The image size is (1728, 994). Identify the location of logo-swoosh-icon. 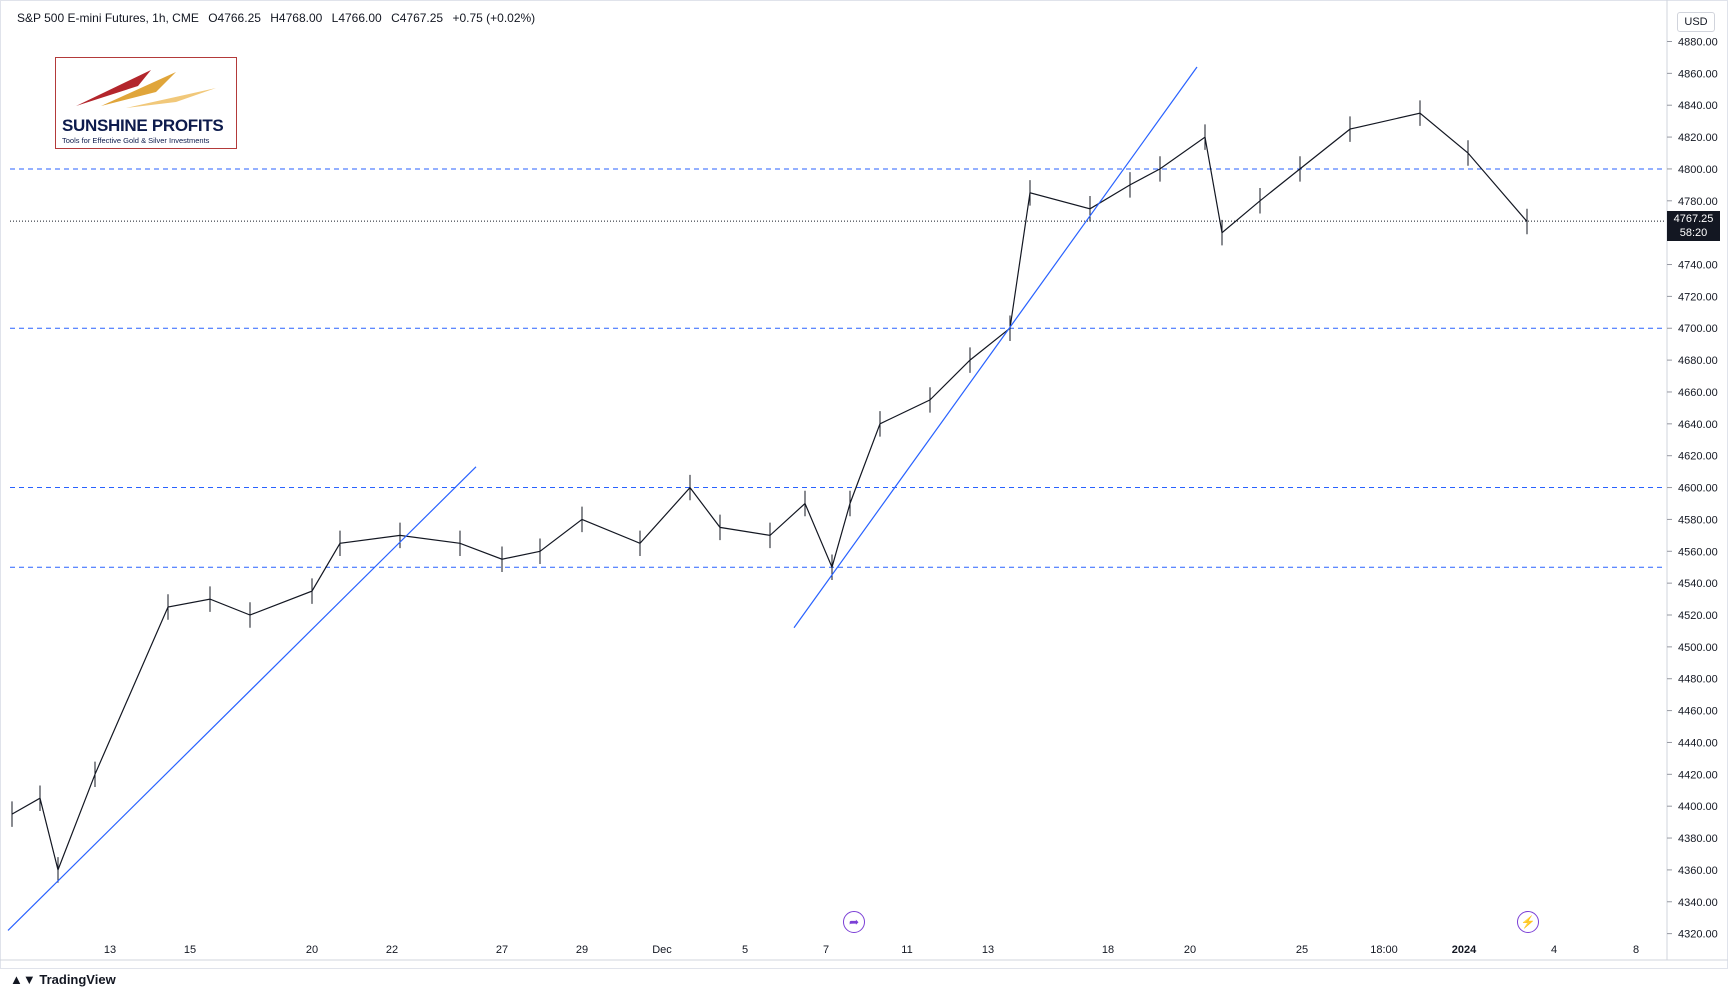
(146, 89).